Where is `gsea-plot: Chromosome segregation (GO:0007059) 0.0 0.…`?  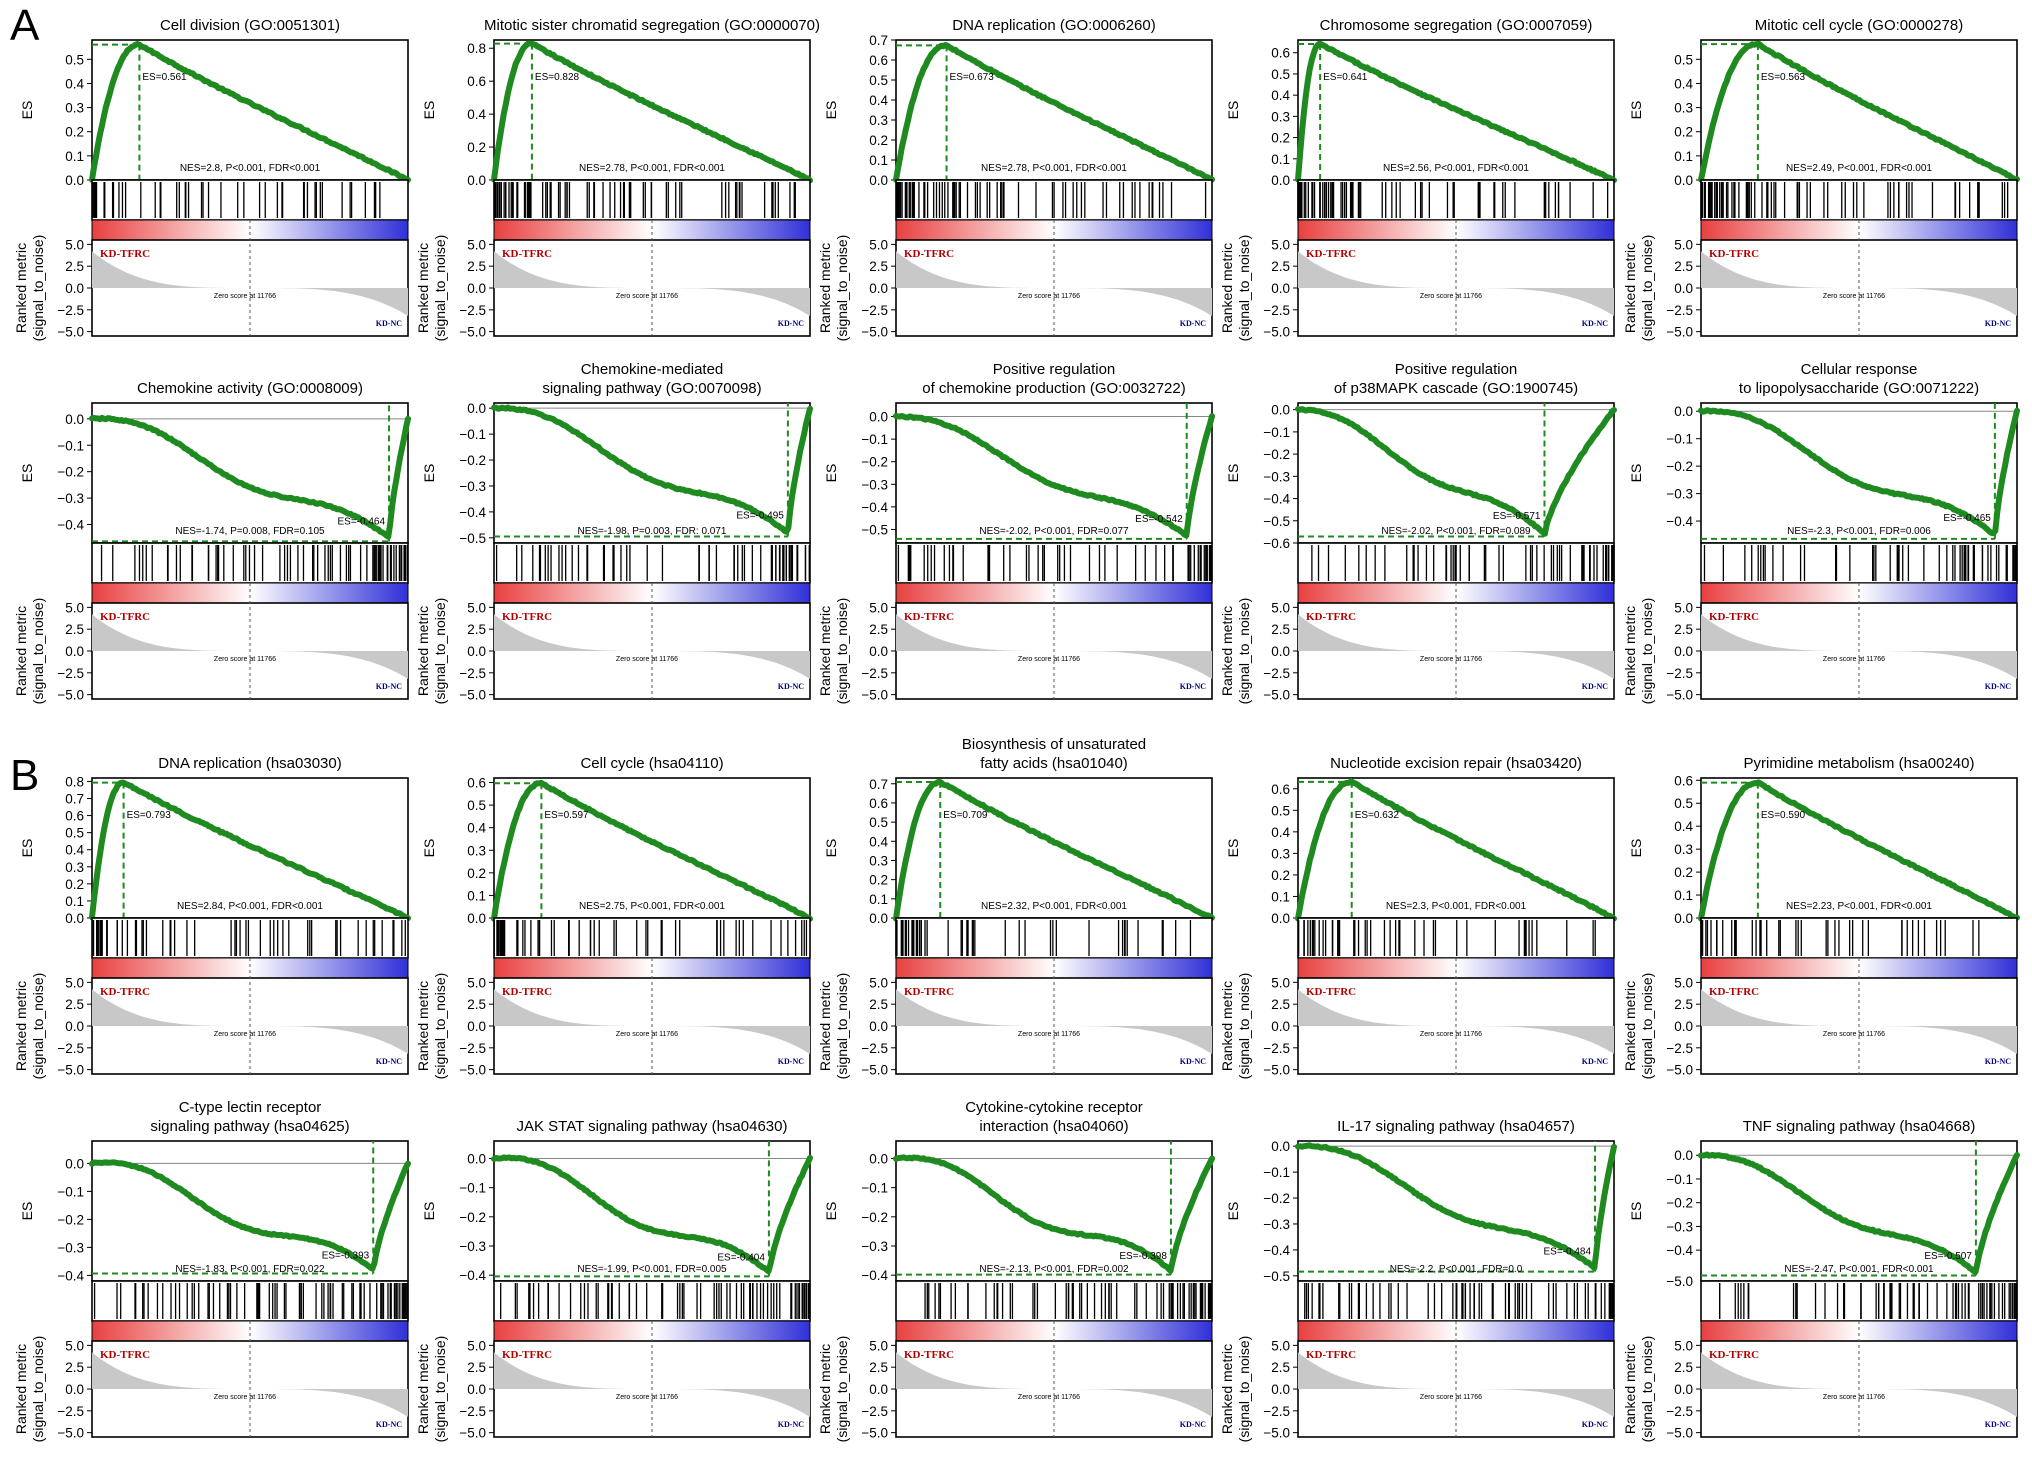 gsea-plot: Chromosome segregation (GO:0007059) 0.0 0.… is located at coordinates (1418, 179).